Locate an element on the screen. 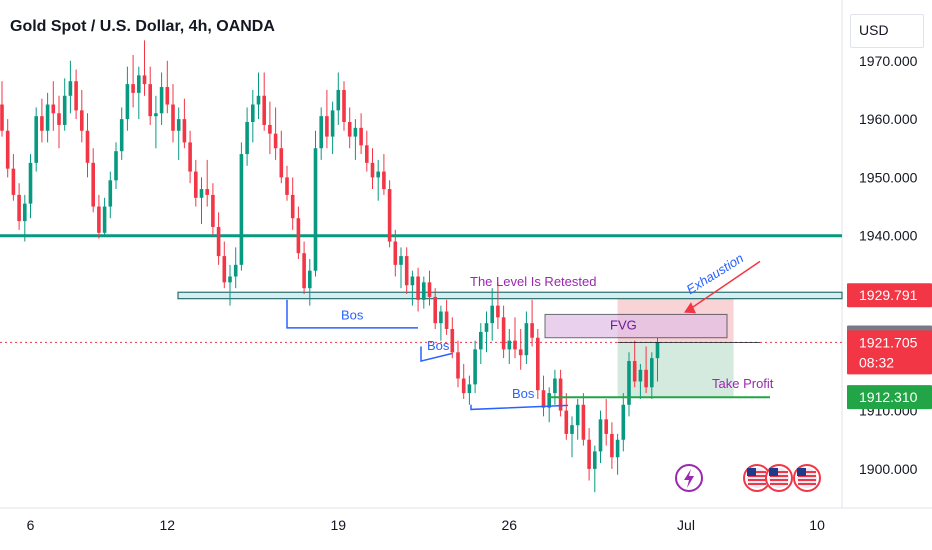 This screenshot has width=932, height=550. price-tick-label: 1900.000 is located at coordinates (888, 469).